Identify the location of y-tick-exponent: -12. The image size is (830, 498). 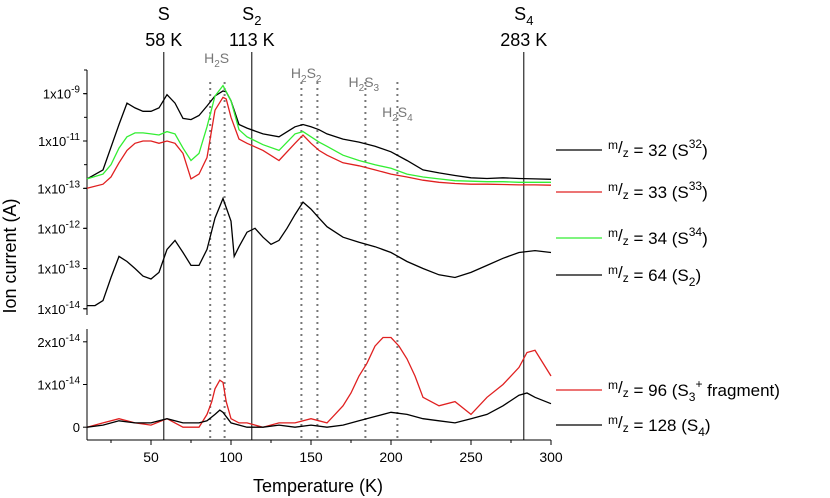
(73, 224).